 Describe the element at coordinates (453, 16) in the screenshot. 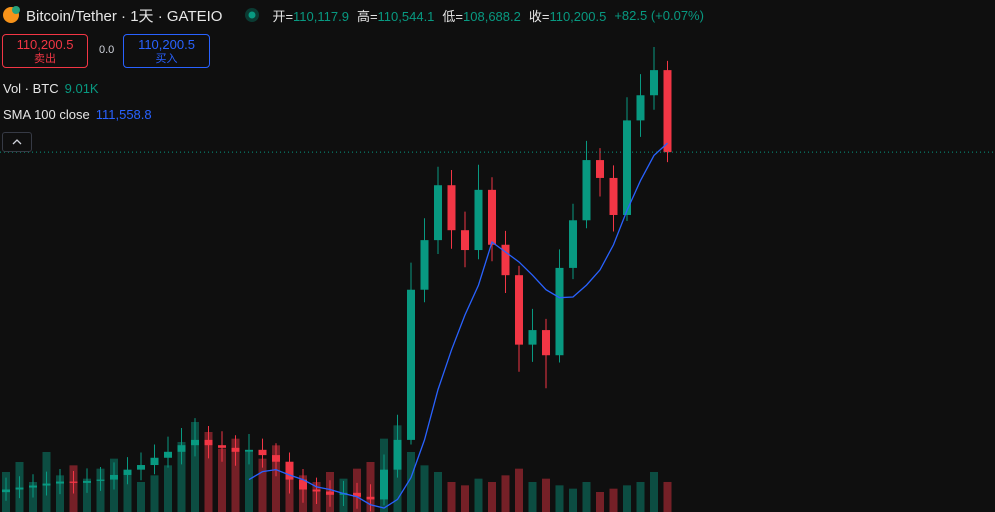

I see `ohlc-label: 低=` at that location.